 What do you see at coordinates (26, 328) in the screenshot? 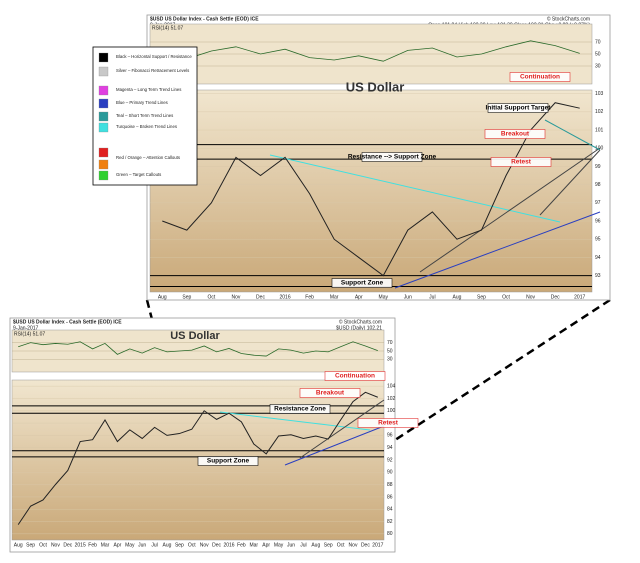
I see `chart-date: 9-Jan-2017` at bounding box center [26, 328].